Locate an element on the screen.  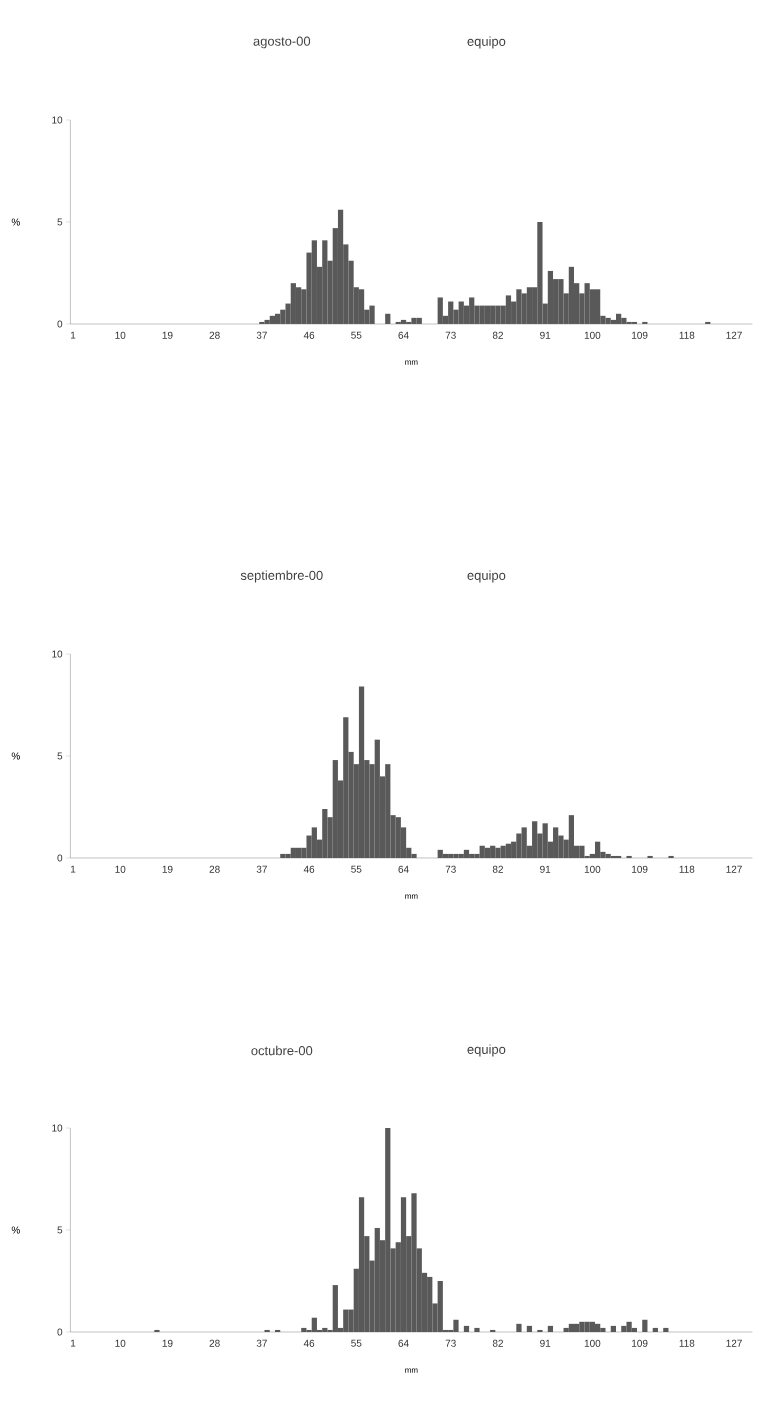
chart-title: septiembre-00 is located at coordinates (281, 576).